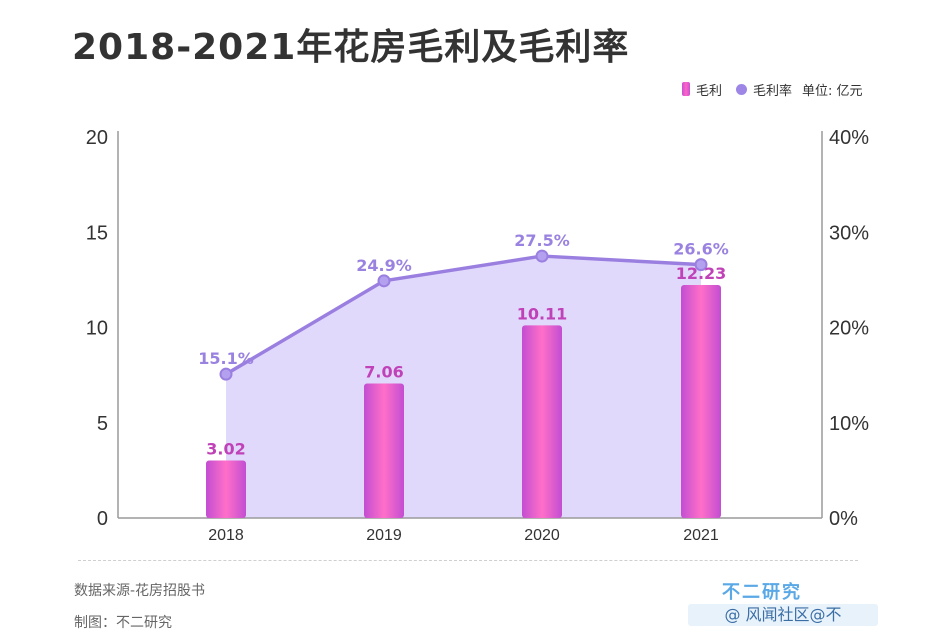 Image resolution: width=940 pixels, height=644 pixels. I want to click on y-right-tick-label: 40%, so click(849, 138).